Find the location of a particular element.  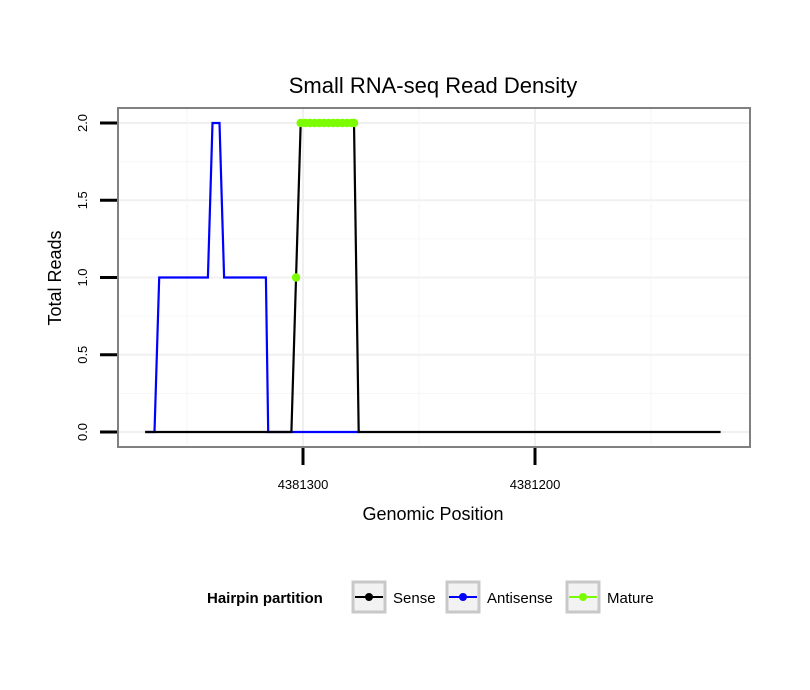

legend-key-point-mature is located at coordinates (583, 597).